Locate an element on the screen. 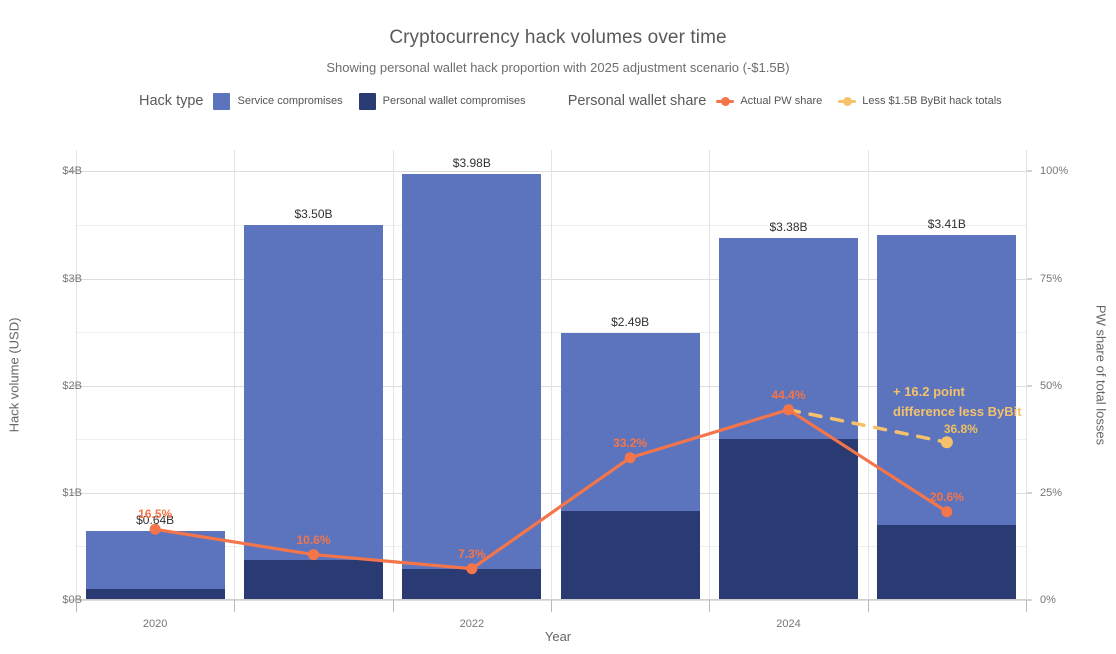  y-axis-label-right: PW share of total losses is located at coordinates (1101, 375).